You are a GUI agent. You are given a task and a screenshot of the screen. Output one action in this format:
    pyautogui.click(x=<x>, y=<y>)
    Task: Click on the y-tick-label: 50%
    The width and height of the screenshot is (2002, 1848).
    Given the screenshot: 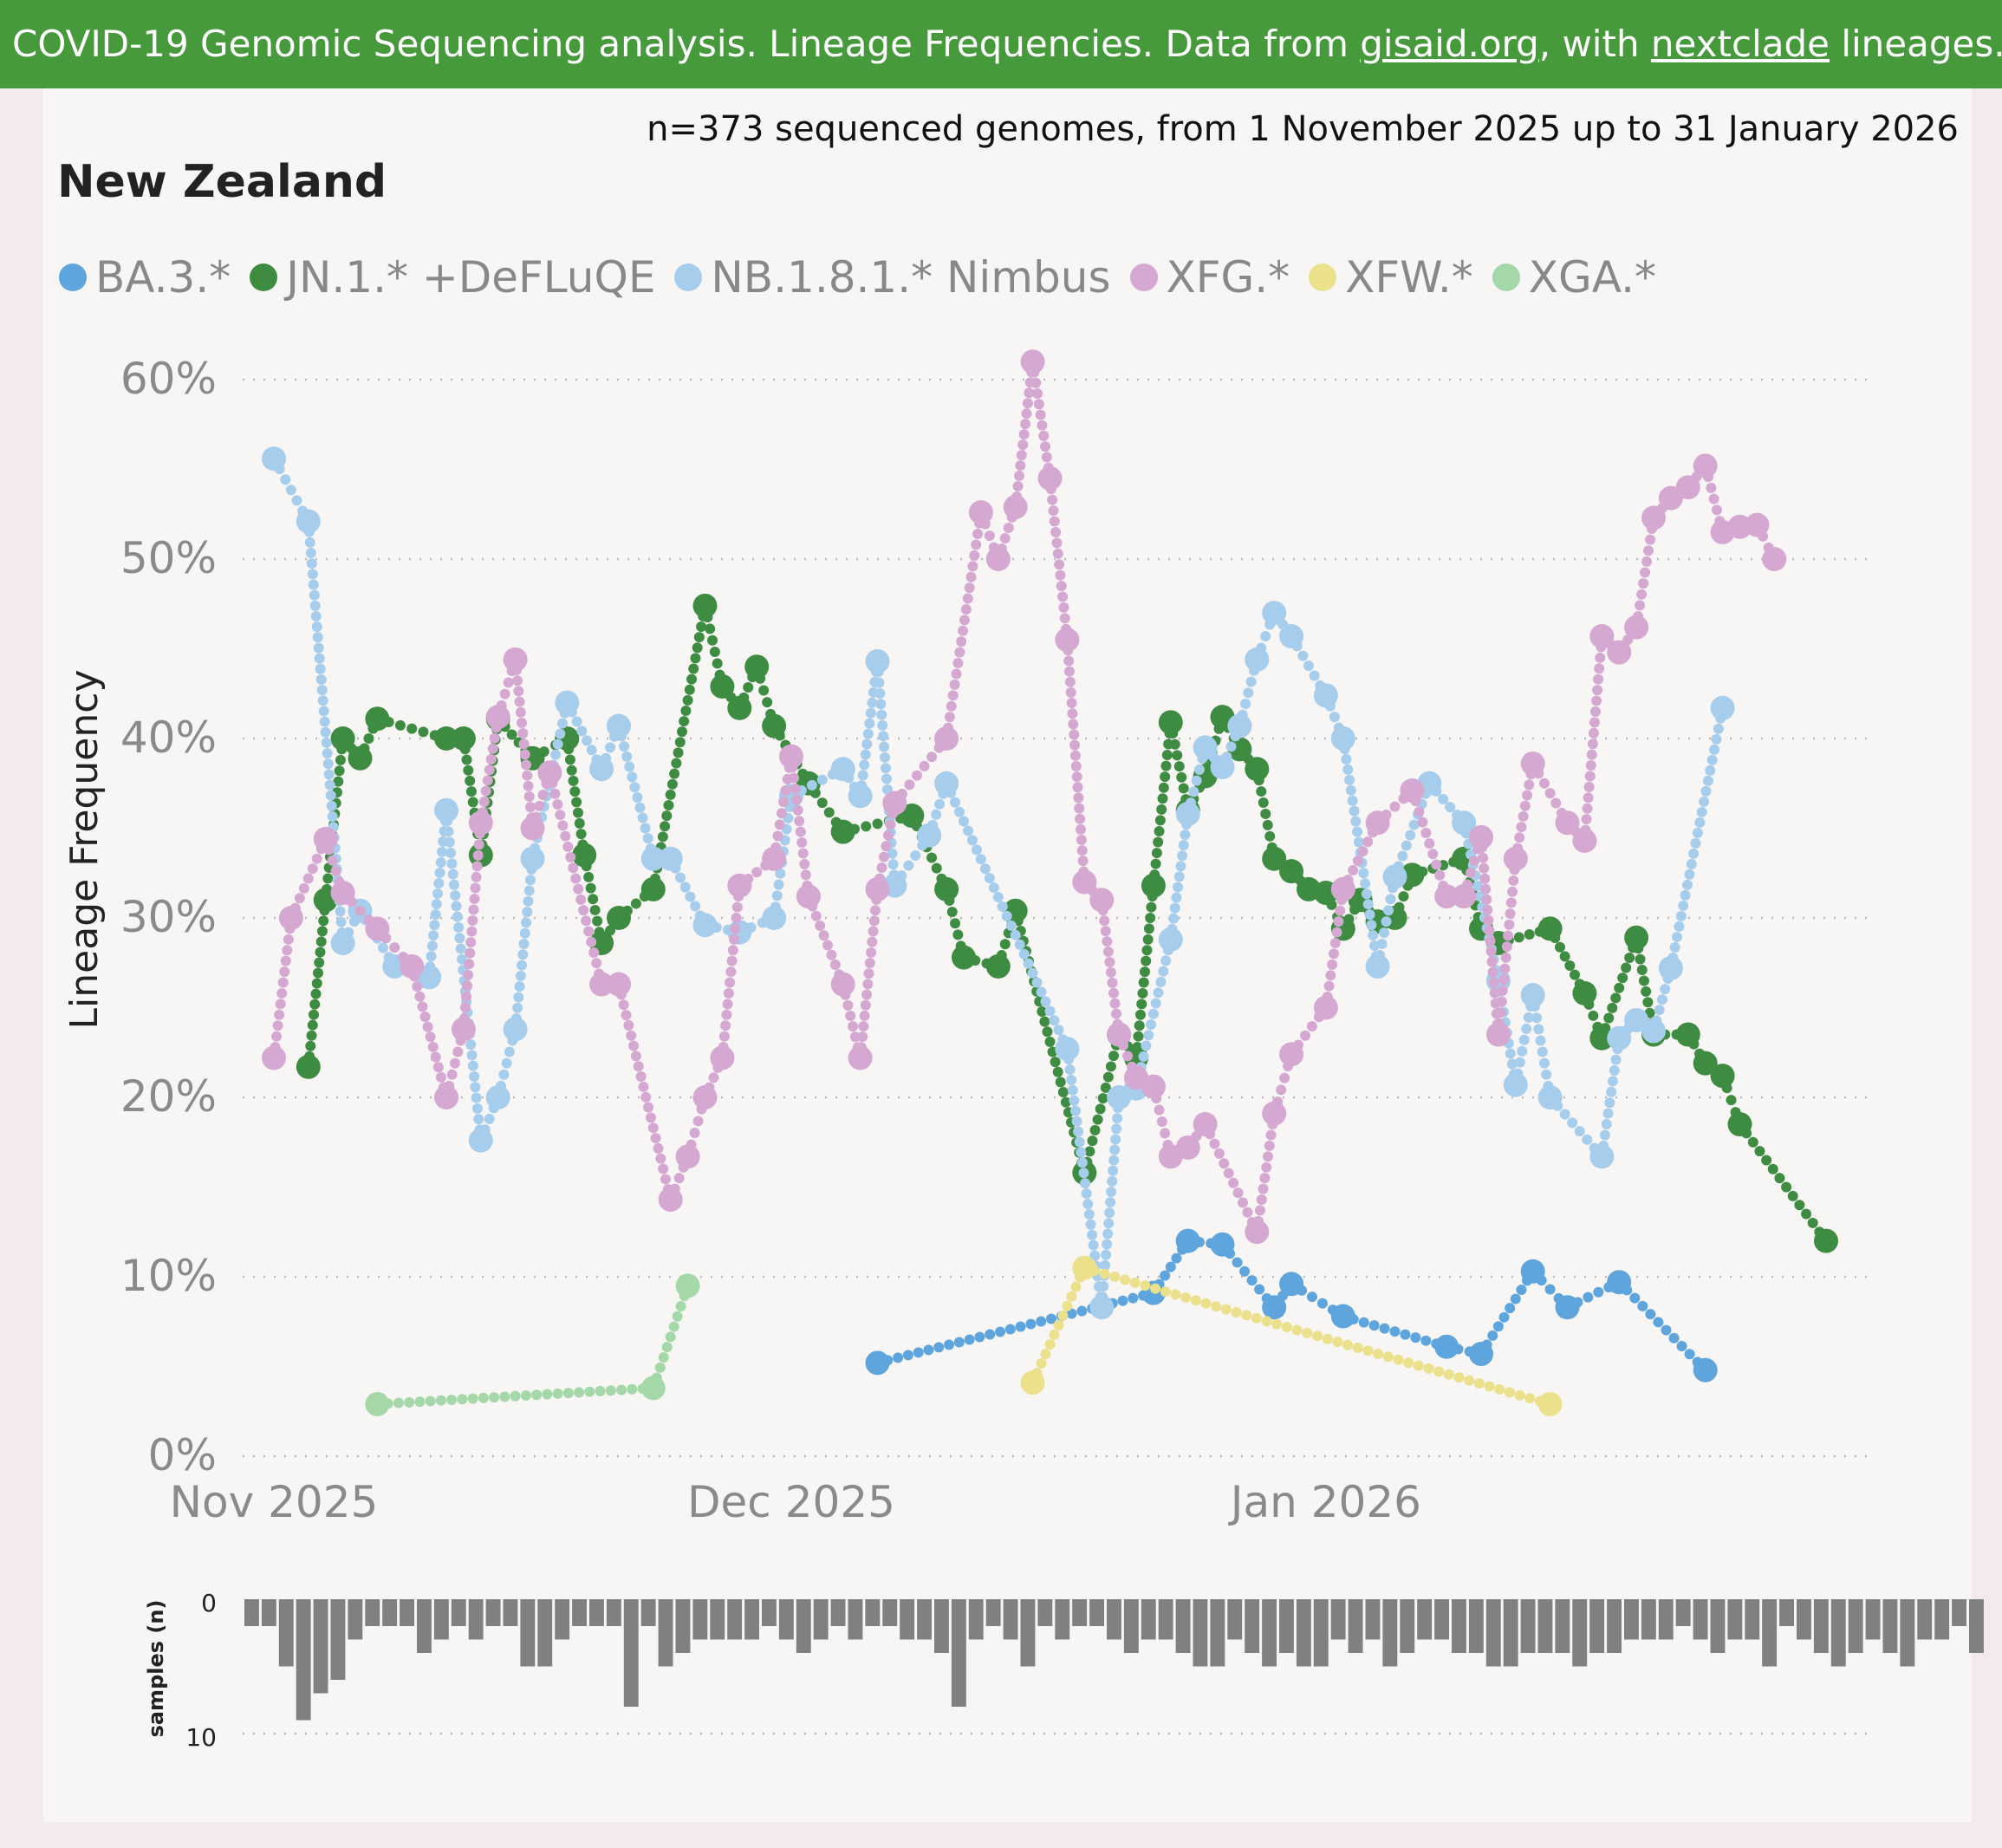 What is the action you would take?
    pyautogui.click(x=168, y=558)
    